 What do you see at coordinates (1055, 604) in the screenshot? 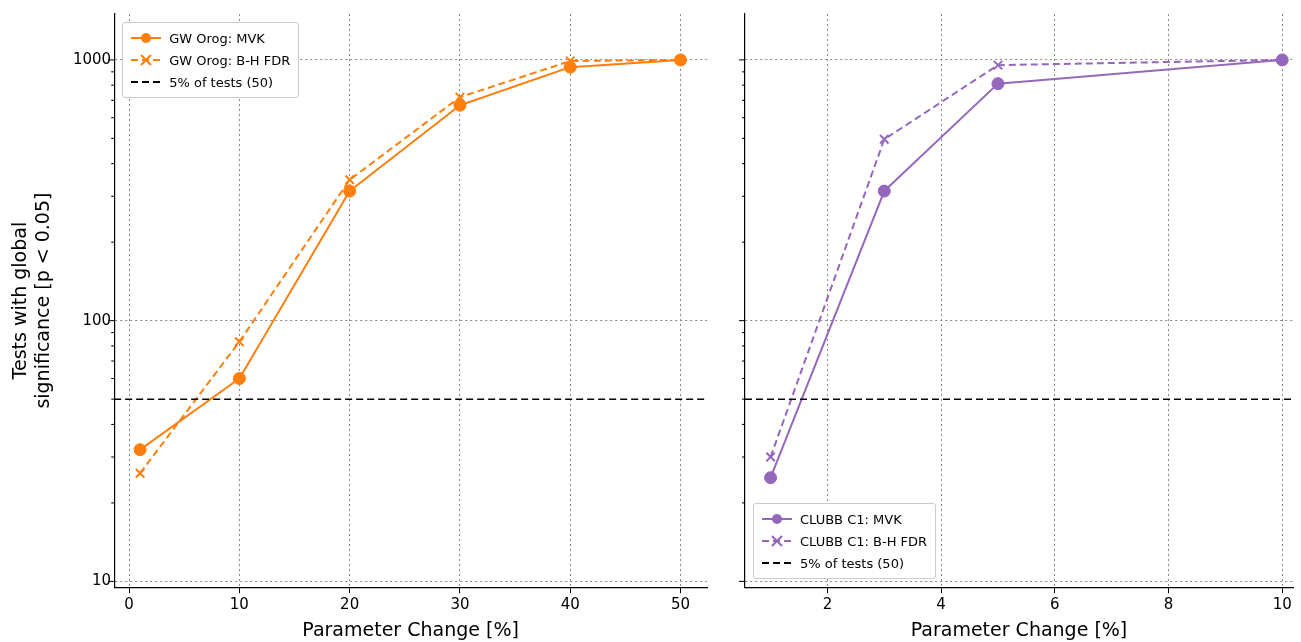
I see `x-tick-label: 6` at bounding box center [1055, 604].